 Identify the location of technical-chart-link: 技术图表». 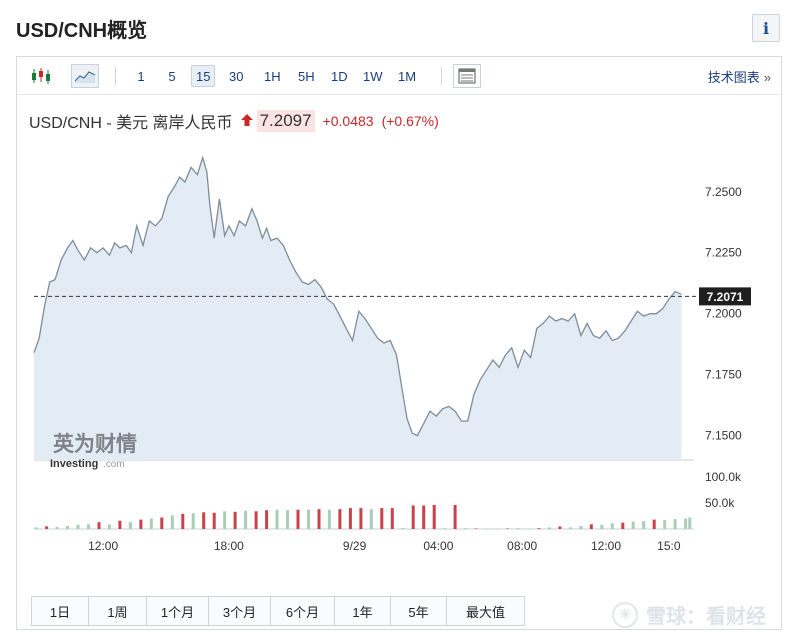
(739, 76).